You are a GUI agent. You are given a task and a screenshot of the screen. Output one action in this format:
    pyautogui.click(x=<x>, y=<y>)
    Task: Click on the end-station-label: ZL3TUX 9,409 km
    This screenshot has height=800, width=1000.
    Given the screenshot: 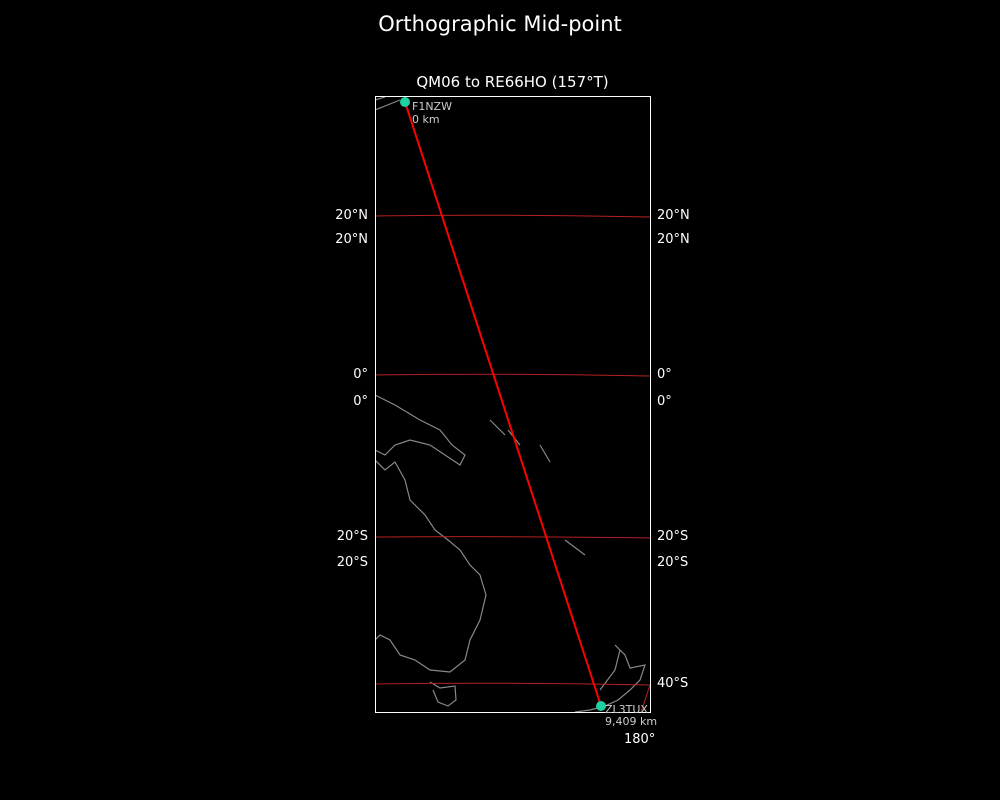 What is the action you would take?
    pyautogui.click(x=631, y=716)
    